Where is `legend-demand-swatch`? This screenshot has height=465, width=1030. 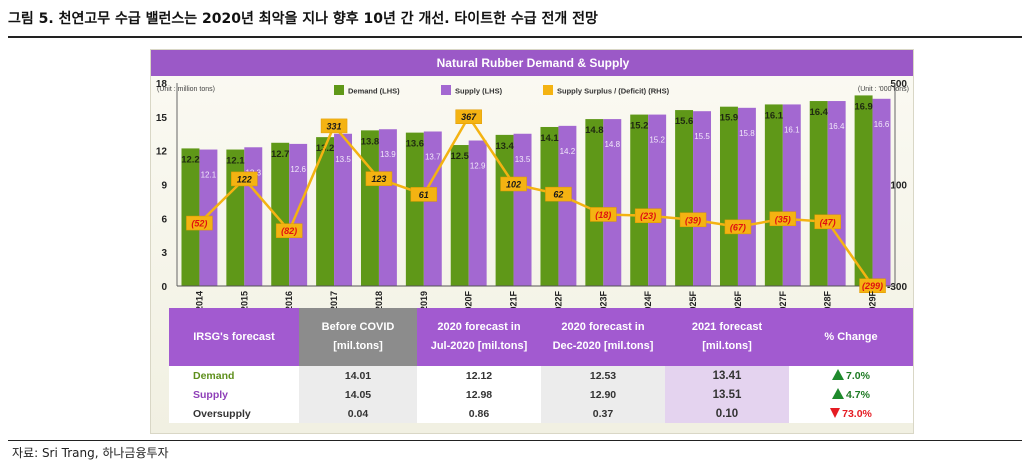 legend-demand-swatch is located at coordinates (339, 90).